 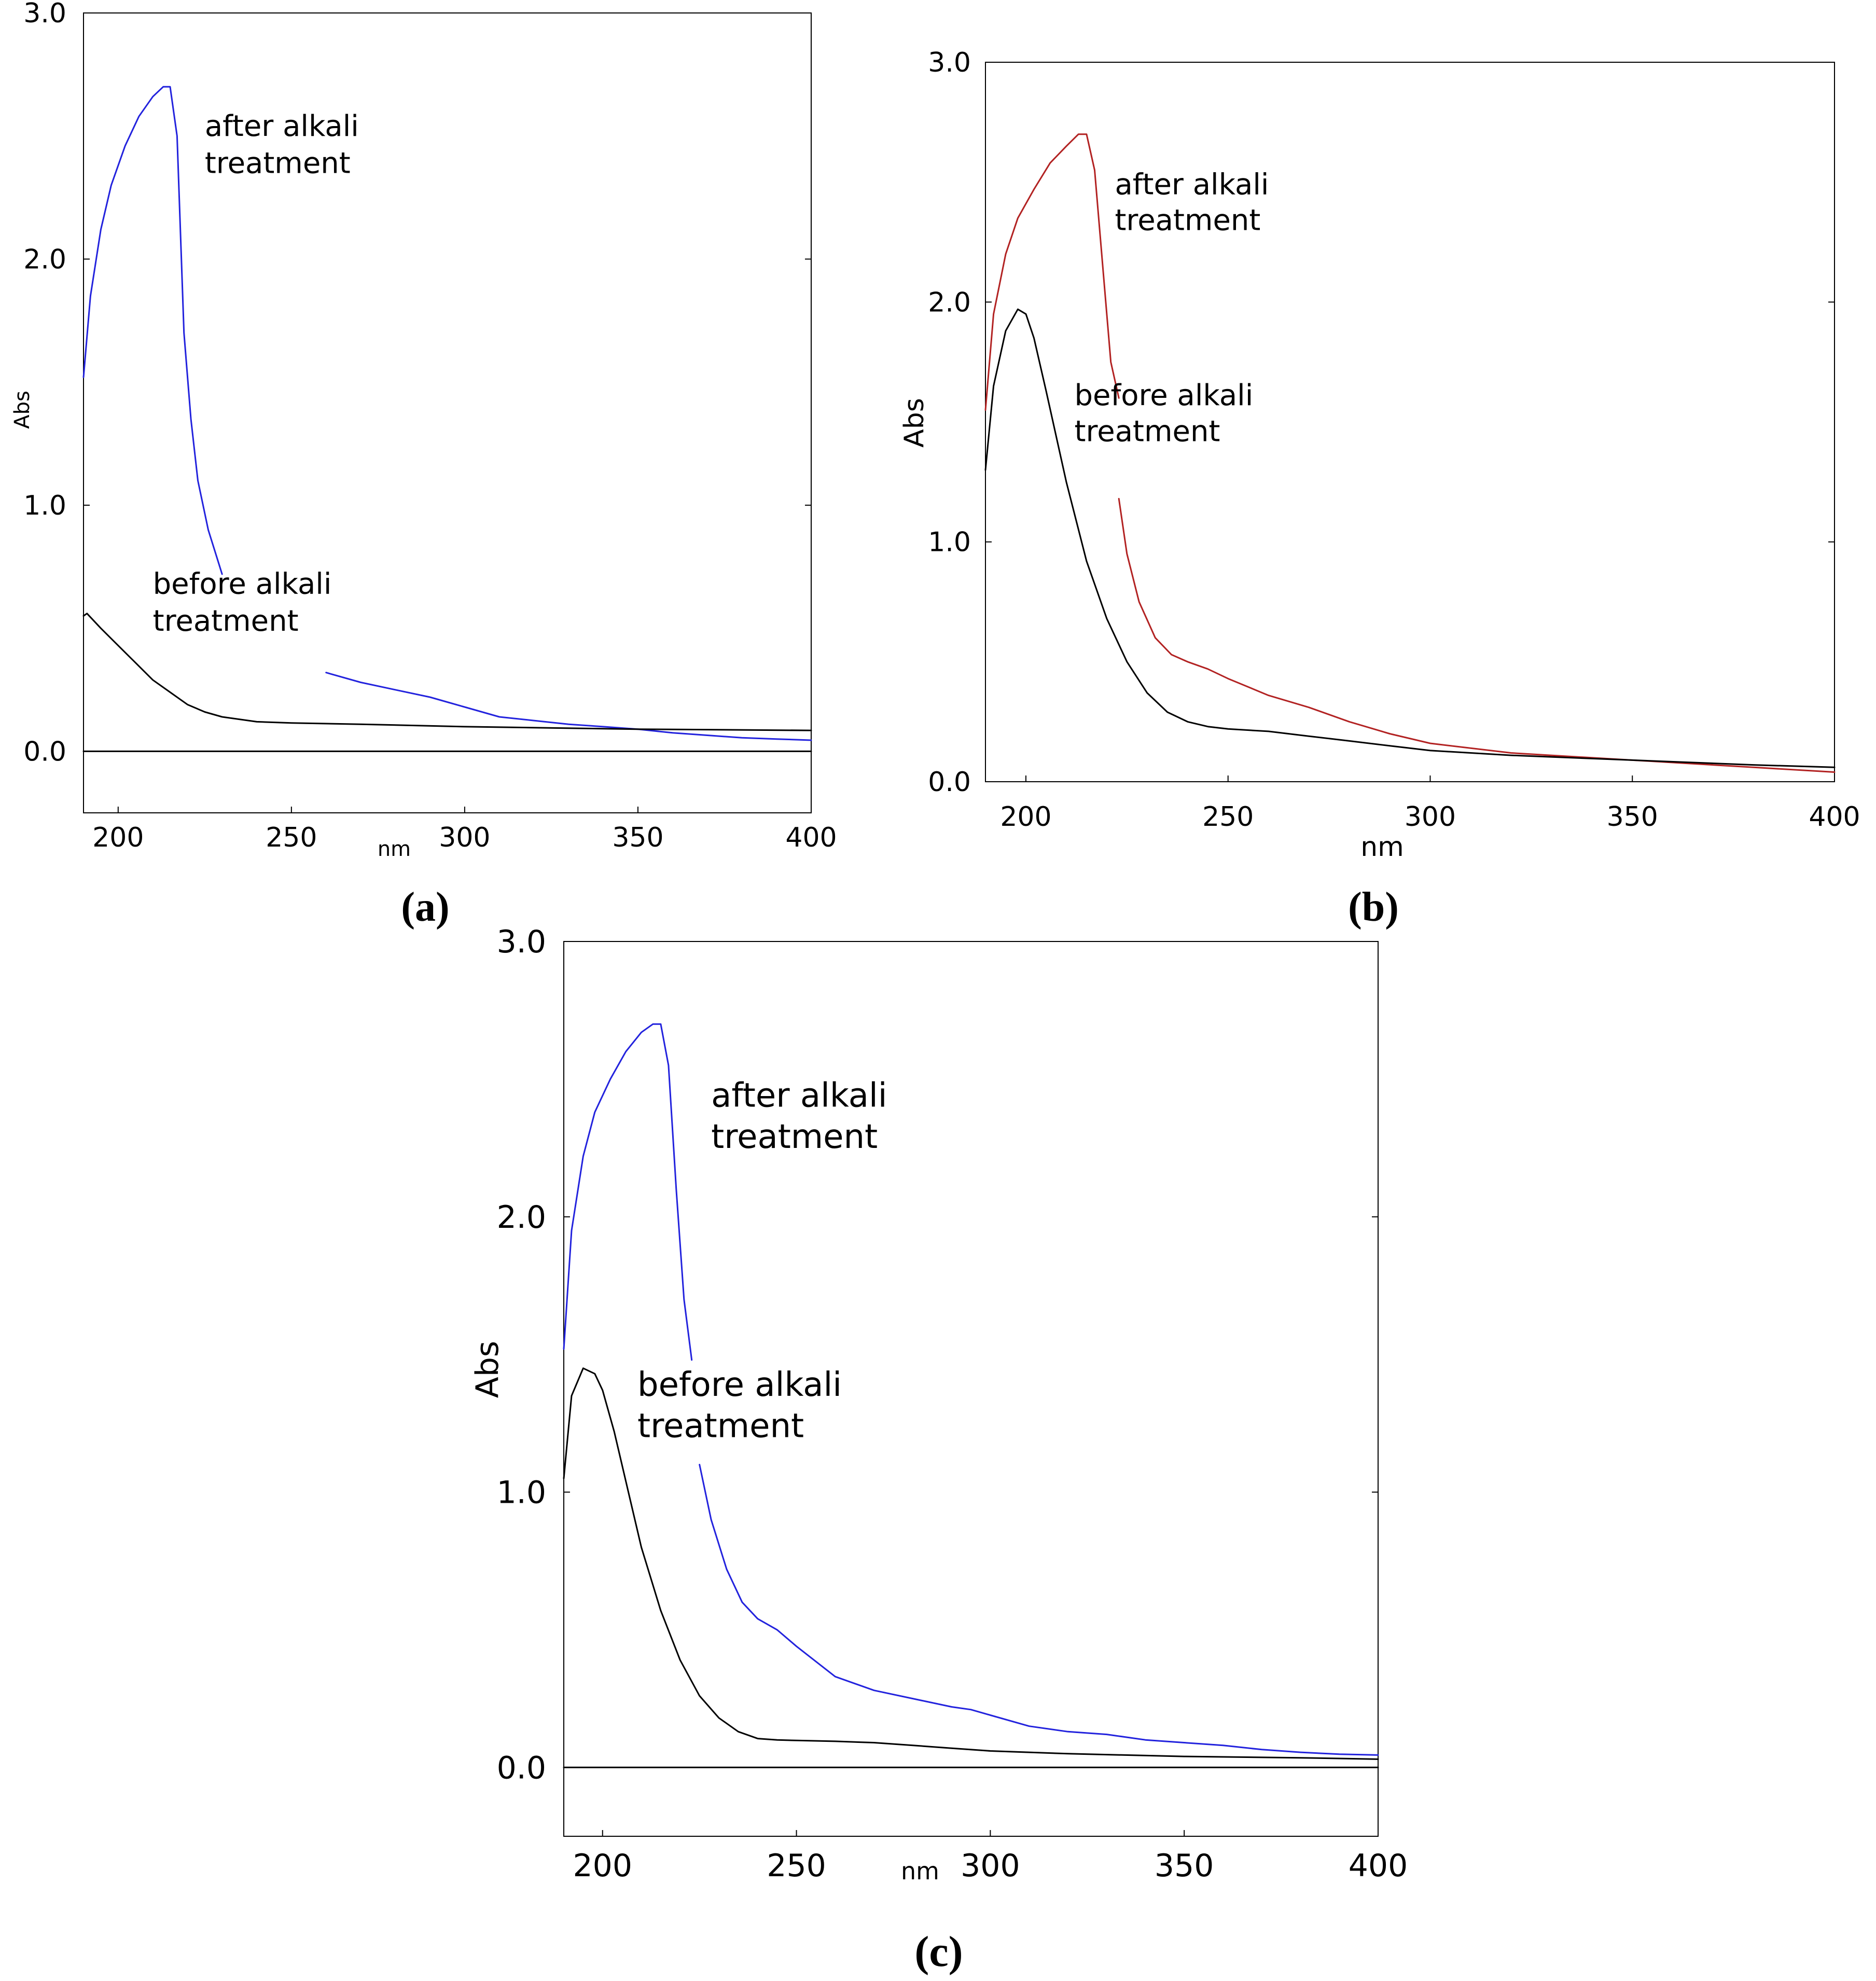 What do you see at coordinates (425, 907) in the screenshot?
I see `panel-label: (a)` at bounding box center [425, 907].